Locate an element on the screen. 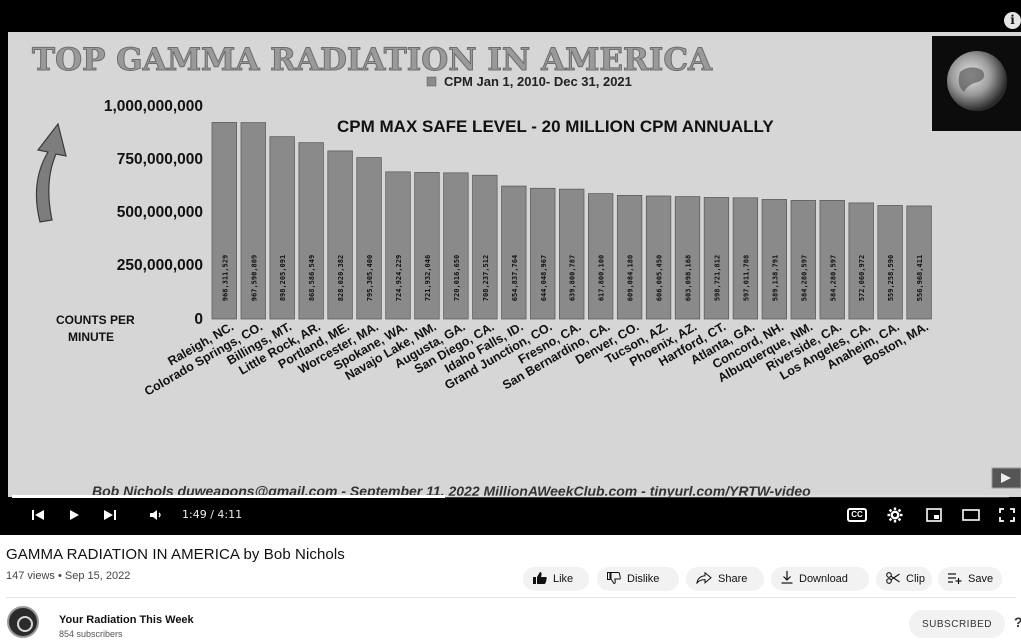 This screenshot has height=641, width=1021. thumbs-up-icon is located at coordinates (540, 579).